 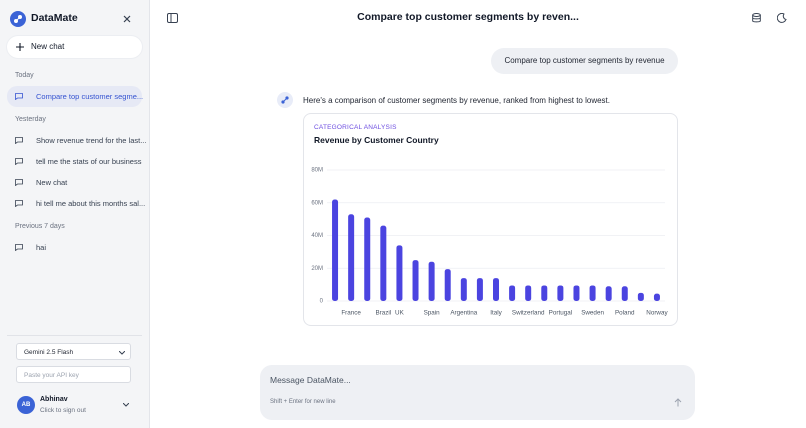 I want to click on chart-title: Revenue by Customer Country, so click(x=376, y=140).